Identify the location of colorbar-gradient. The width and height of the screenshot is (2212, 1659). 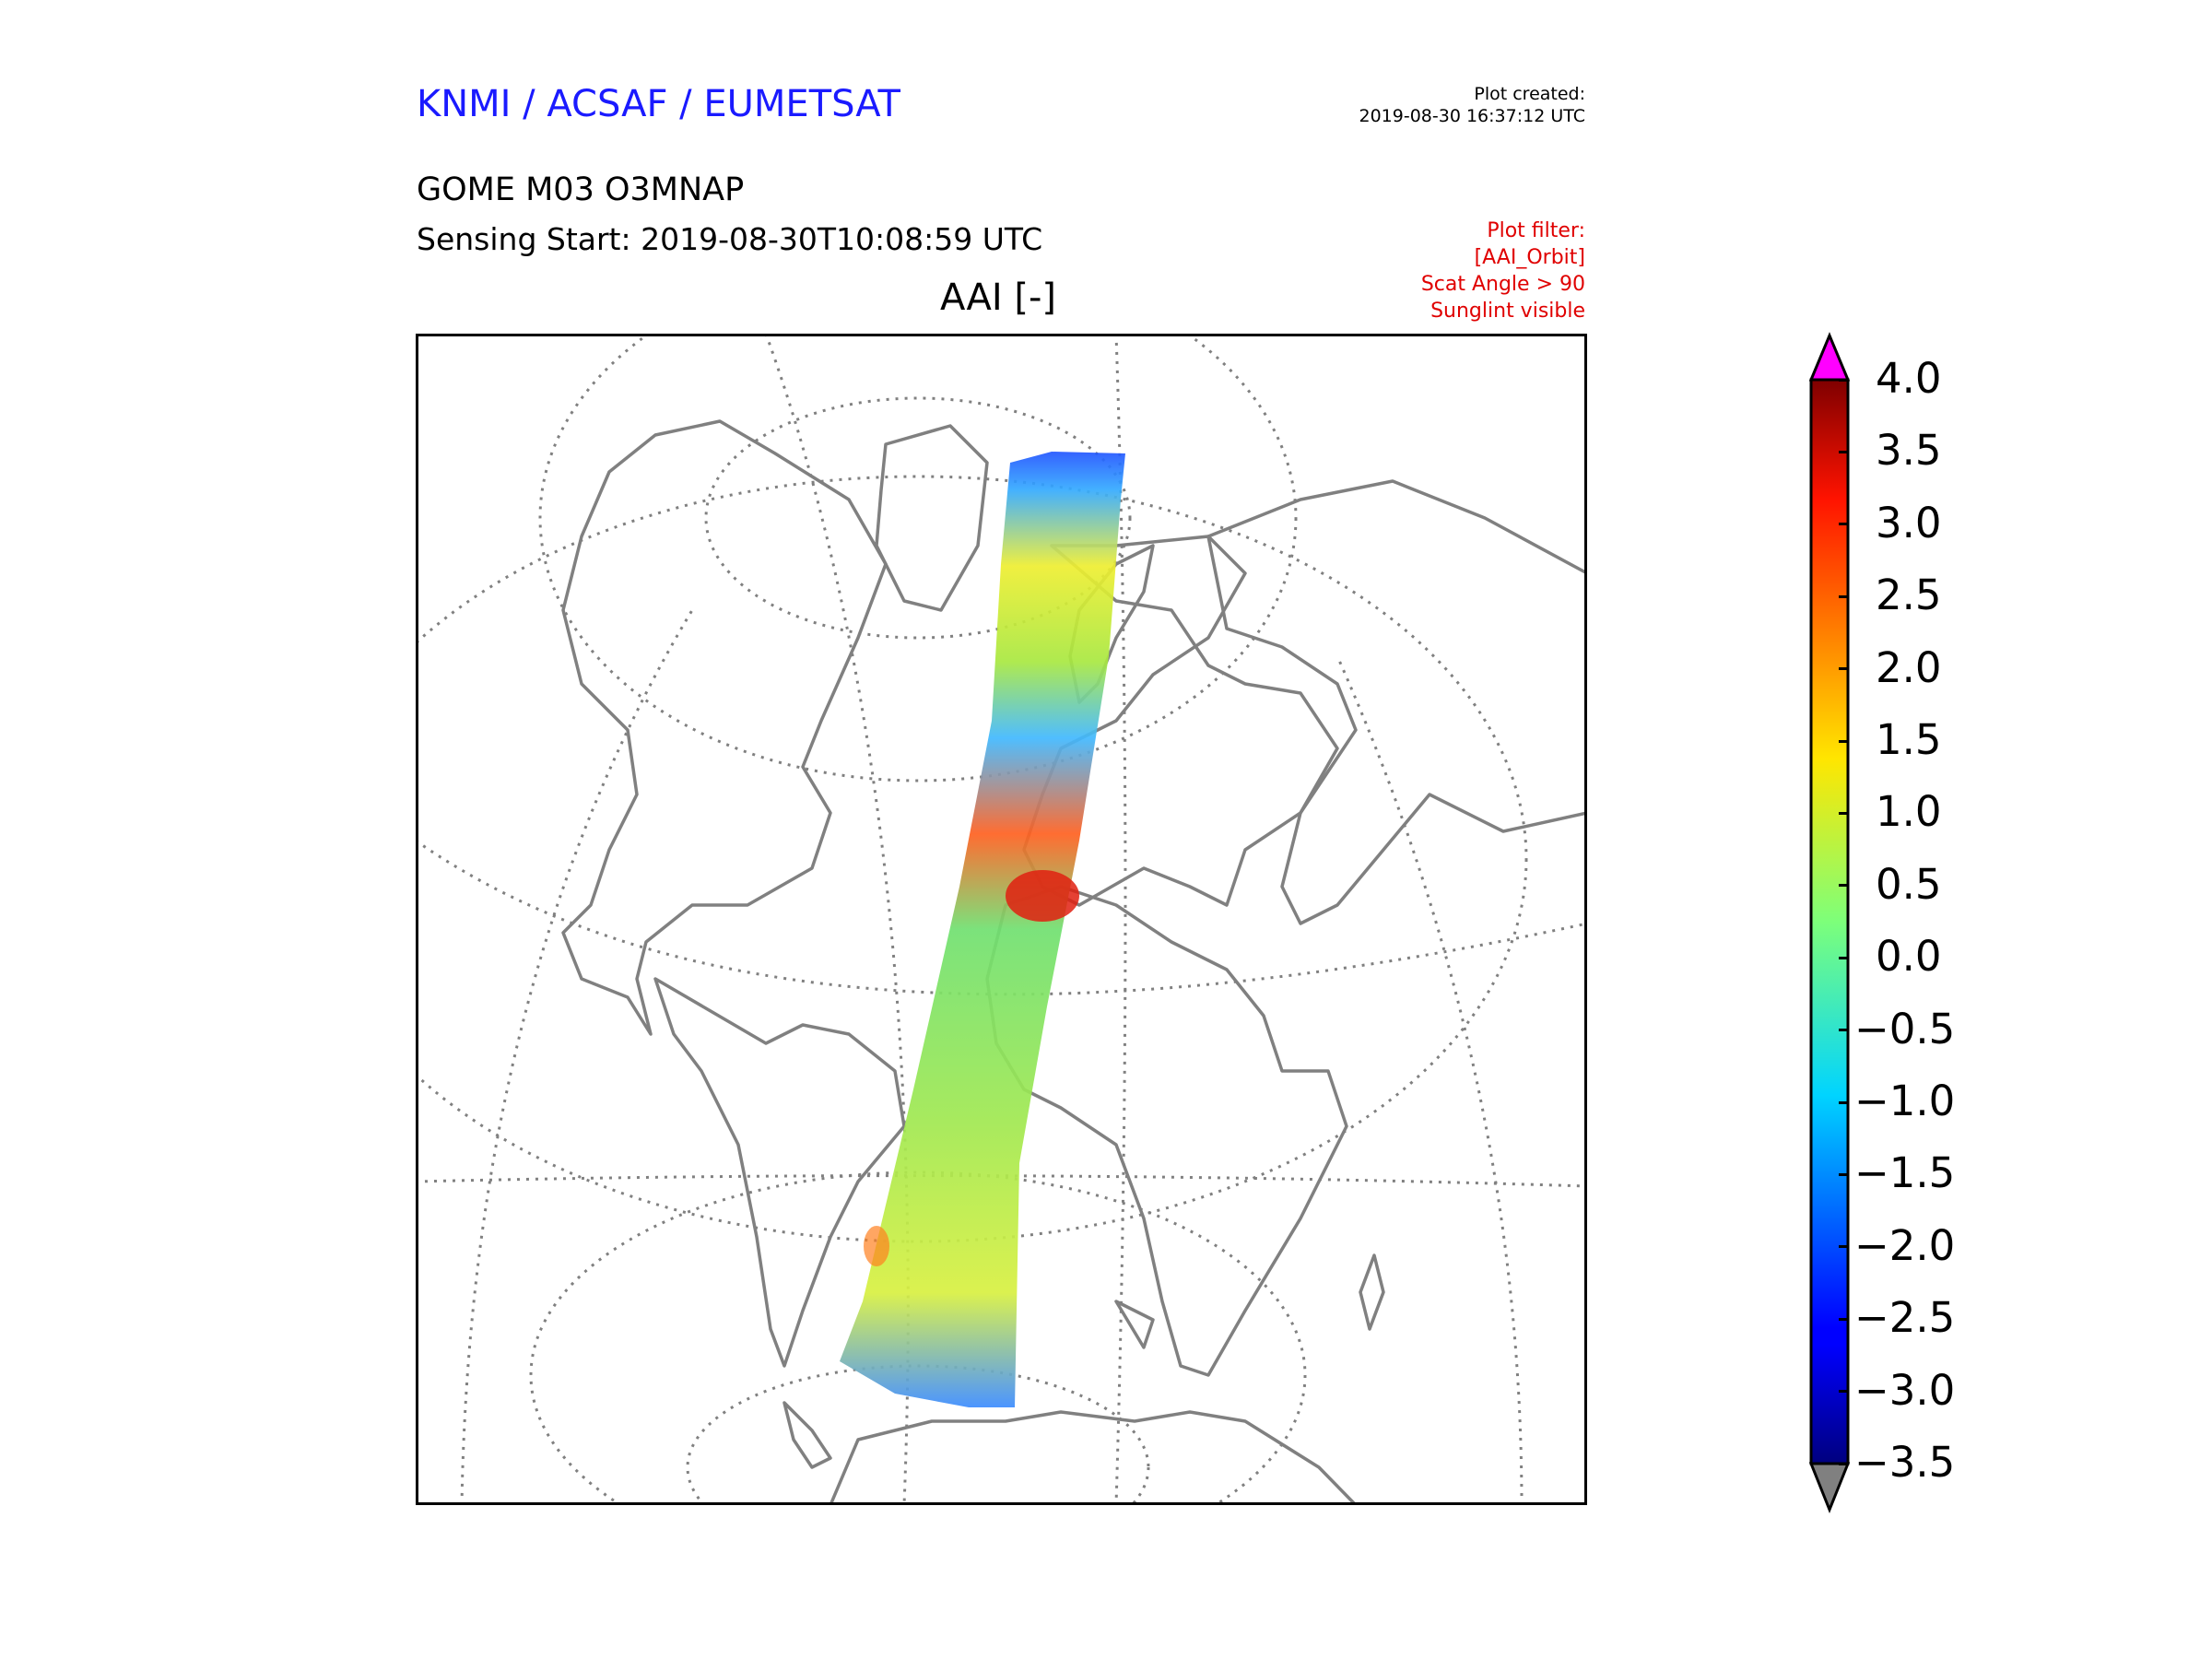
(1829, 921).